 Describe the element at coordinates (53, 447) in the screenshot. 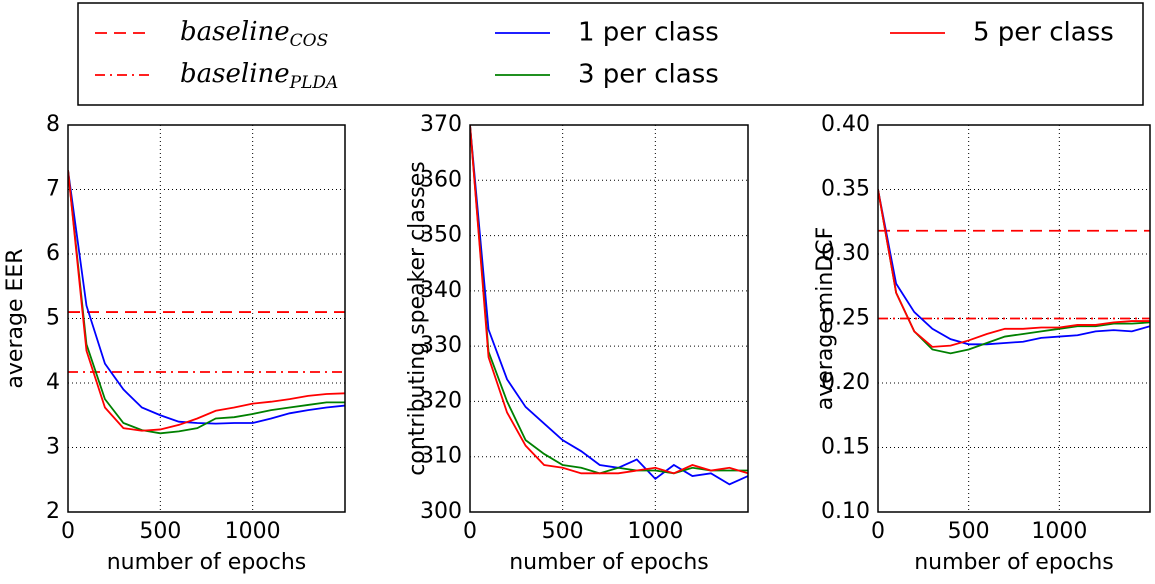

I see `y-tick-label: 3` at that location.